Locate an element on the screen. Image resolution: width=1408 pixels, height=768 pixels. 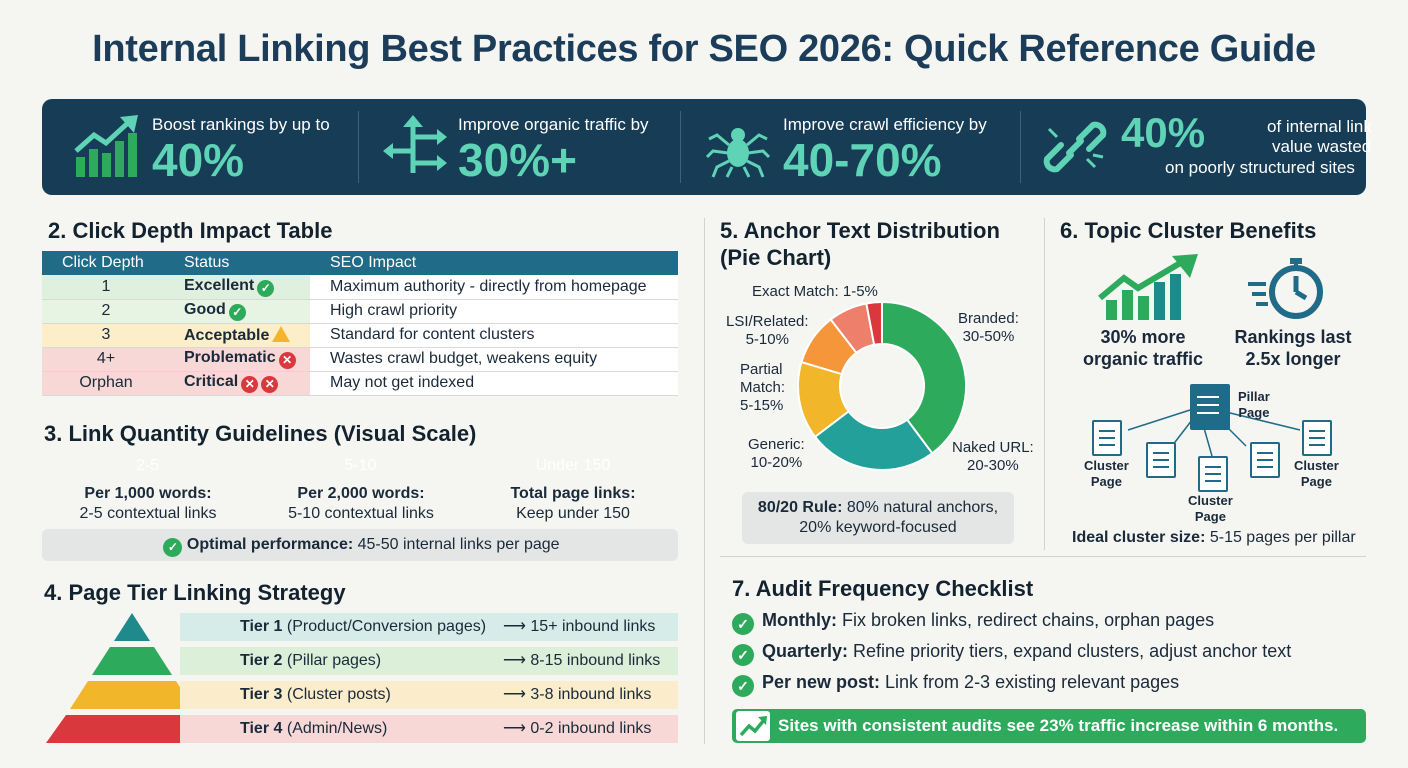
benefit-rankings: Rankings last 2.5x longer is located at coordinates (1293, 348).